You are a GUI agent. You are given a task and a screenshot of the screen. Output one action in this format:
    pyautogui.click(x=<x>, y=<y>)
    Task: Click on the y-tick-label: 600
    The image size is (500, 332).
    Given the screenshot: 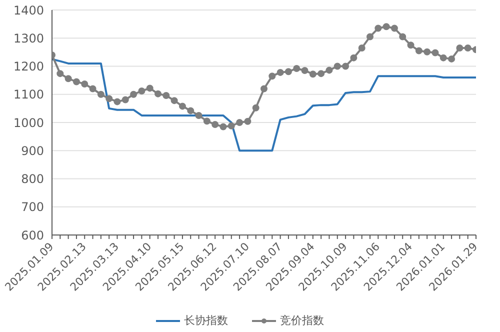 What is the action you would take?
    pyautogui.click(x=32, y=235)
    